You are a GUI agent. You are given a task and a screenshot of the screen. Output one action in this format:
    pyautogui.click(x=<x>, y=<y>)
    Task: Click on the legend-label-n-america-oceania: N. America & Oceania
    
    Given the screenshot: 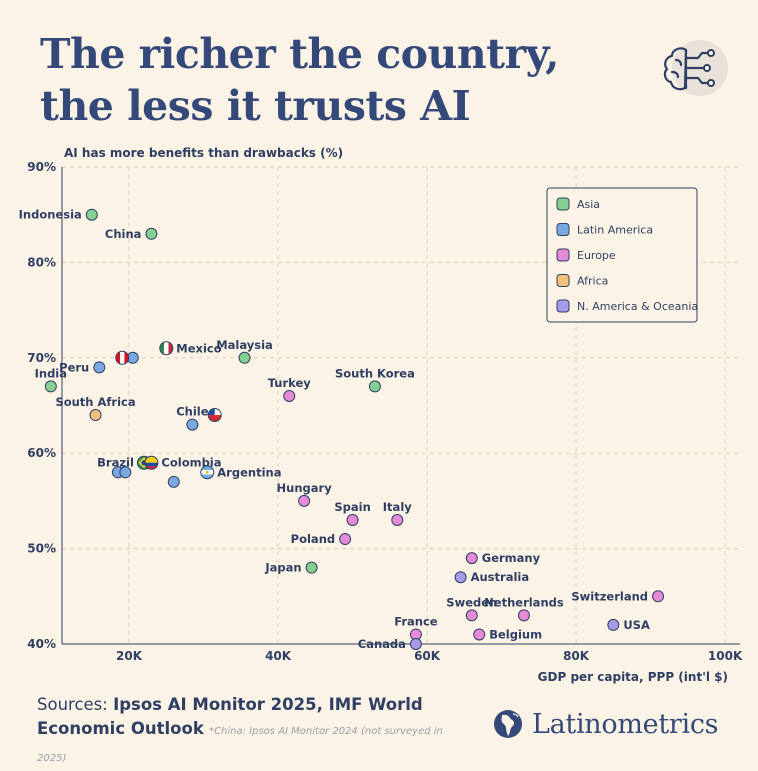 What is the action you would take?
    pyautogui.click(x=637, y=306)
    